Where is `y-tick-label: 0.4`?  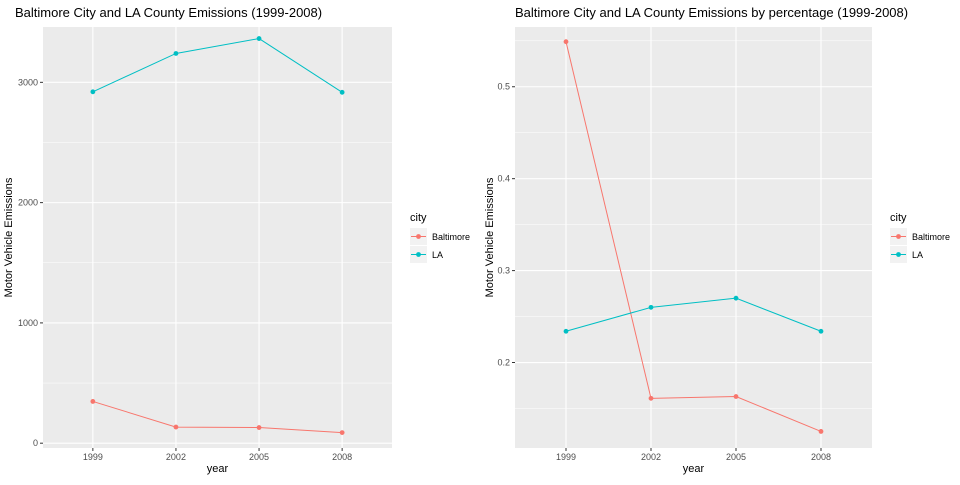
y-tick-label: 0.4 is located at coordinates (503, 179).